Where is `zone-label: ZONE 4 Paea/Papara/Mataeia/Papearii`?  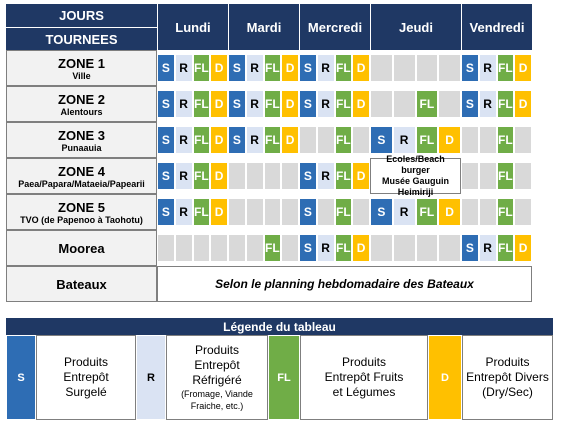 zone-label: ZONE 4 Paea/Papara/Mataeia/Papearii is located at coordinates (81, 176).